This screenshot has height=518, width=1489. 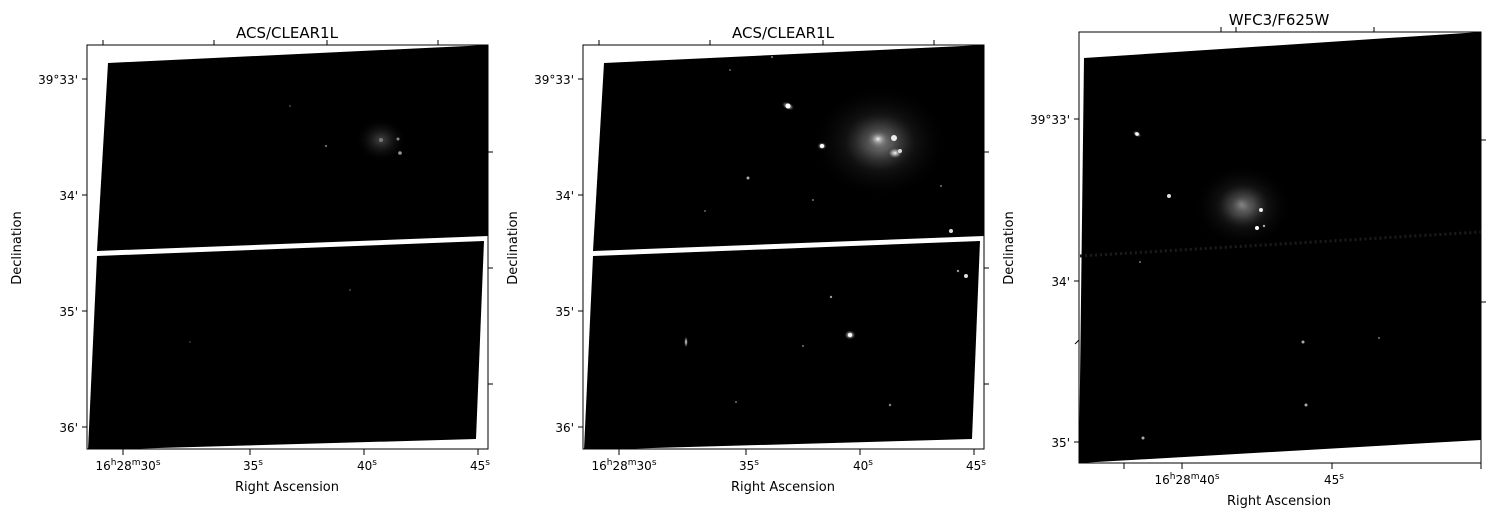 What do you see at coordinates (253, 465) in the screenshot?
I see `panel-1-xtick-label: 35s` at bounding box center [253, 465].